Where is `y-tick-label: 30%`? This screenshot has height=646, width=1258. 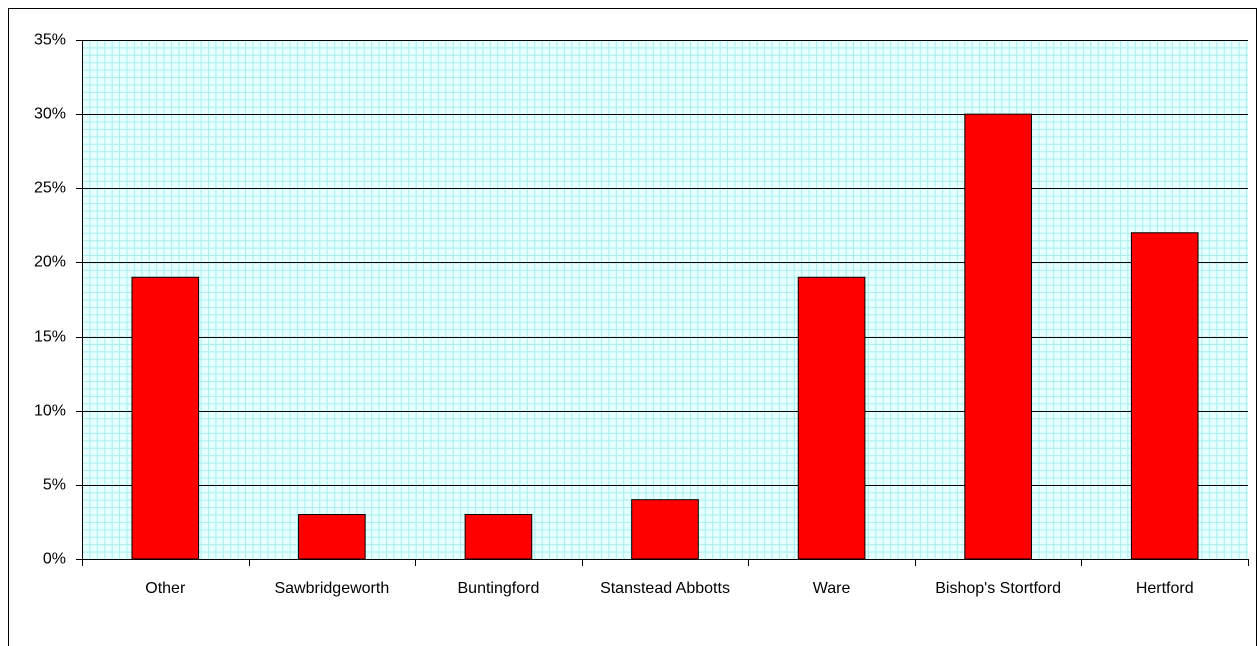 y-tick-label: 30% is located at coordinates (50, 114).